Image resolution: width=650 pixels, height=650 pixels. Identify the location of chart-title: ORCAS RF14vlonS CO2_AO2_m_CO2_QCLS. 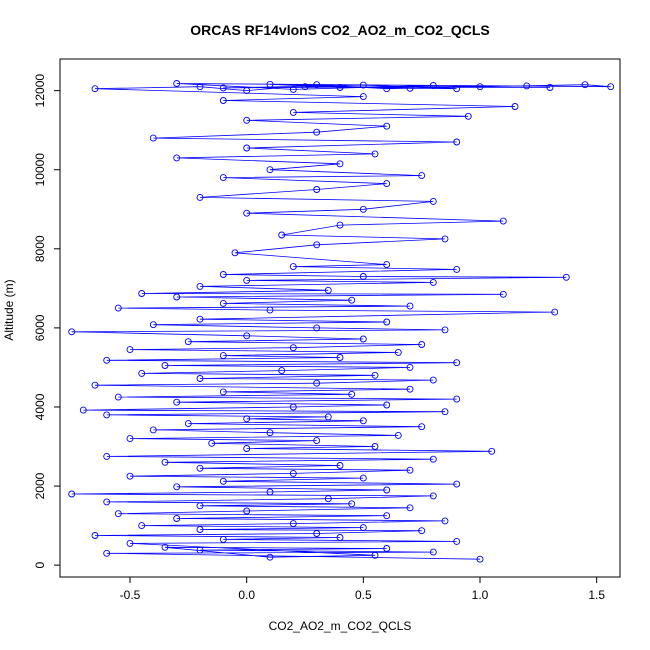
(340, 30).